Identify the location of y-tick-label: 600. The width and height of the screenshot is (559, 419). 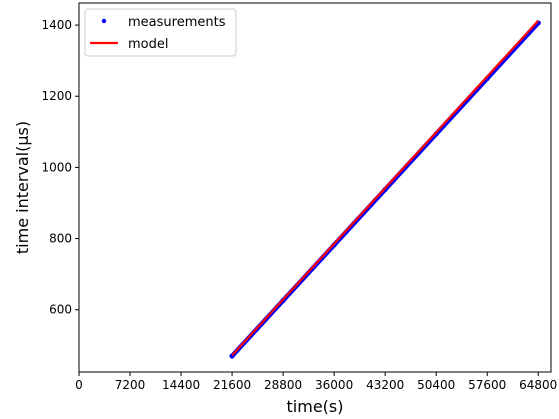
(60, 310).